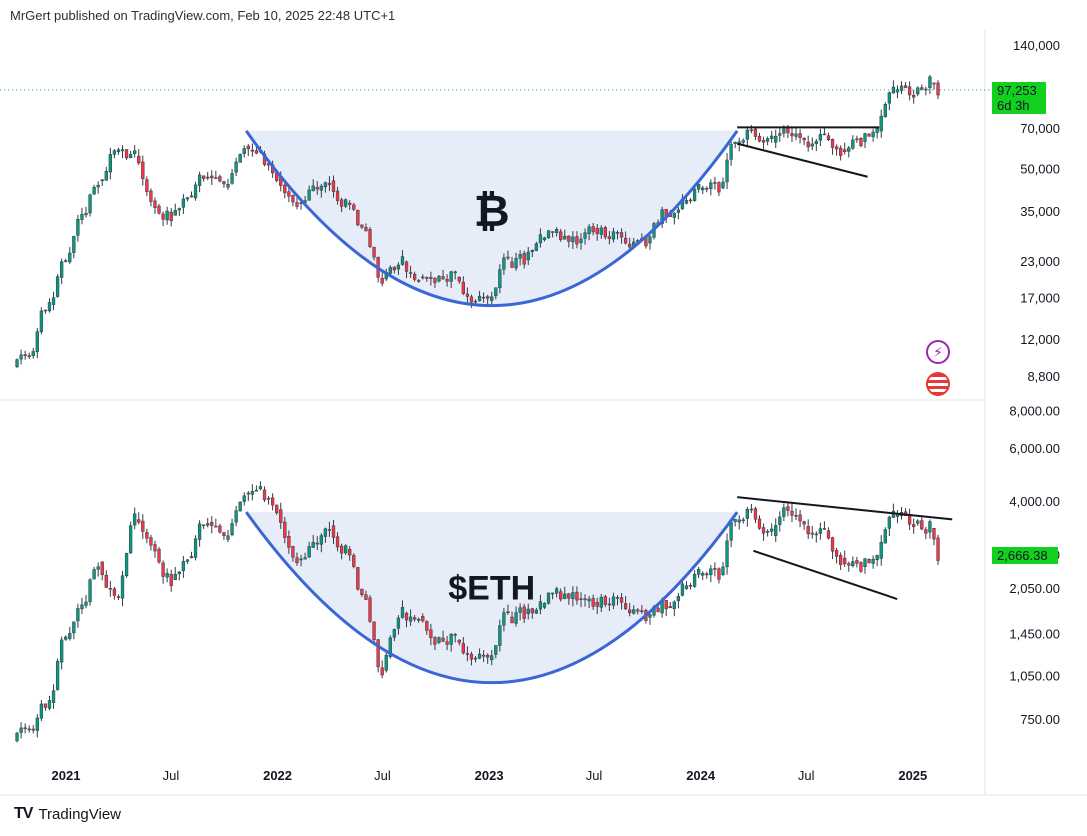 Image resolution: width=1087 pixels, height=836 pixels. What do you see at coordinates (701, 775) in the screenshot?
I see `x-tick-label: 2024` at bounding box center [701, 775].